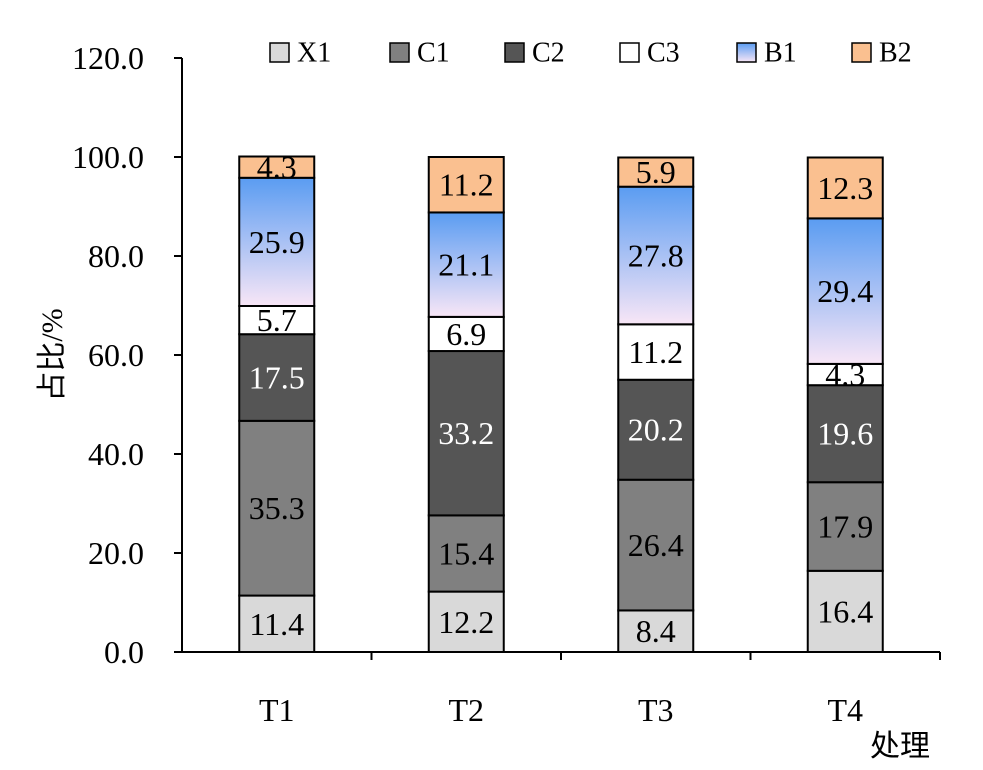 The height and width of the screenshot is (770, 983). I want to click on bar-segment-c1-t3, so click(656, 545).